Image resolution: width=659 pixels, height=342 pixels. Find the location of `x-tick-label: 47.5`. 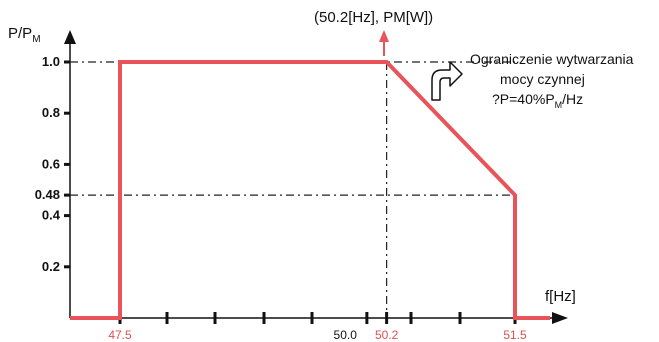

x-tick-label: 47.5 is located at coordinates (120, 335).